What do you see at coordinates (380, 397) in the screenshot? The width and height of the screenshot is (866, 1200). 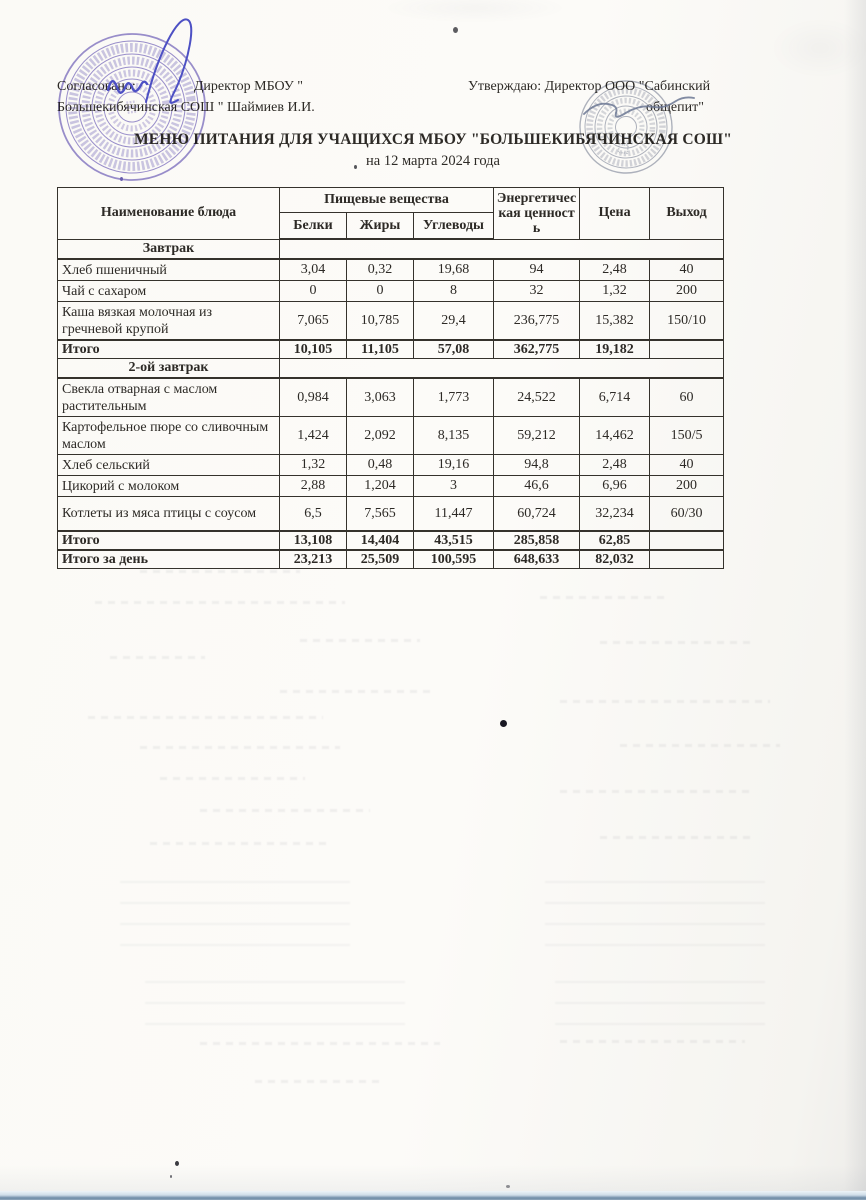 I see `fat-value: 3,063` at bounding box center [380, 397].